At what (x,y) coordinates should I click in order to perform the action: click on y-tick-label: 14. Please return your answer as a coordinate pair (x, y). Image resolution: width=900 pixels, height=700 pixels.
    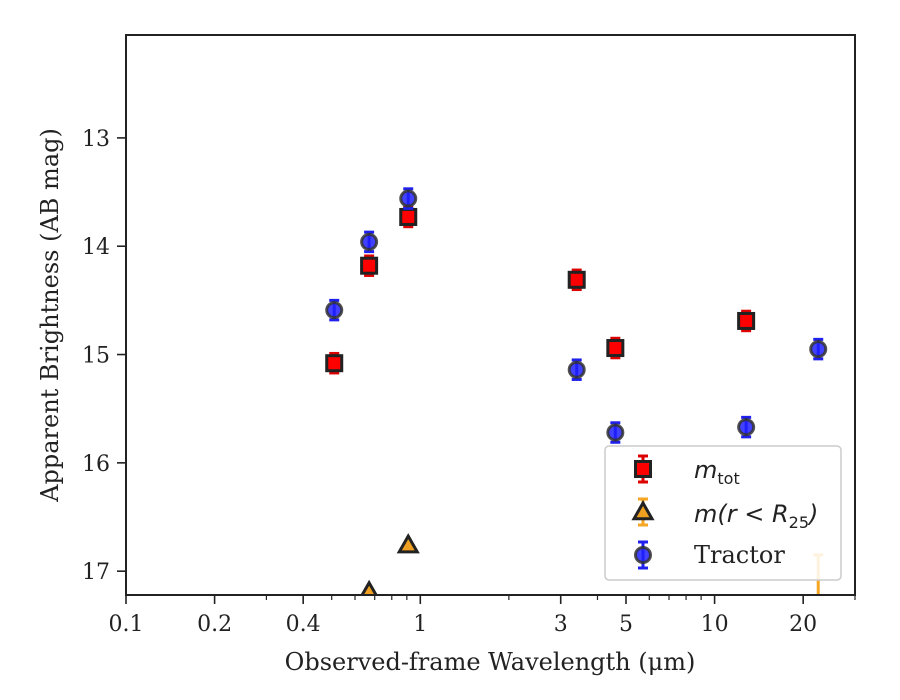
    Looking at the image, I should click on (96, 247).